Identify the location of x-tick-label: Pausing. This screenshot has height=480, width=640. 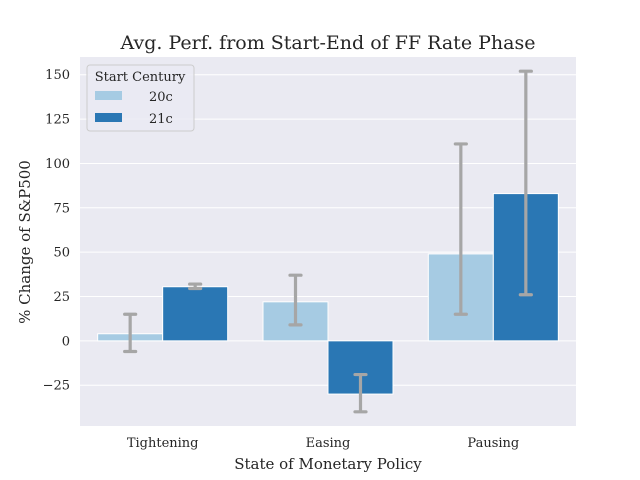
(493, 443).